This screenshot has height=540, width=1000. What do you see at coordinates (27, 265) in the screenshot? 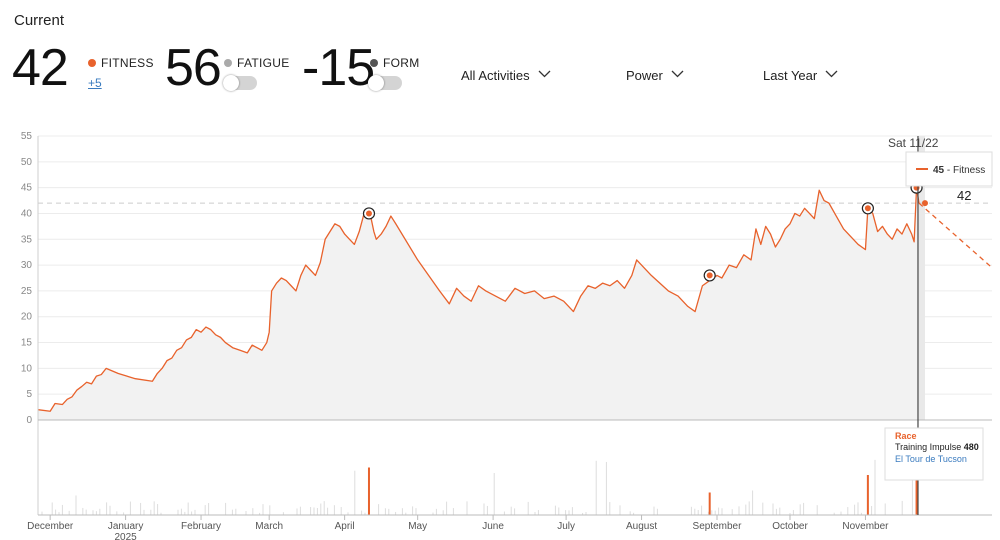
I see `y-tick-label: 30` at bounding box center [27, 265].